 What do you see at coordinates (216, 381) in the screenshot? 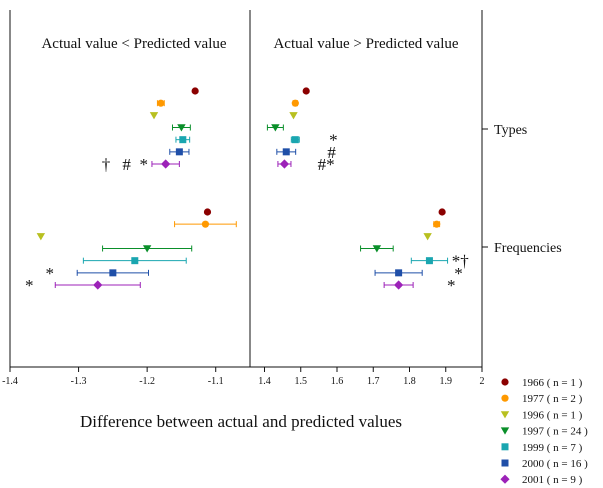
I see `x-tick-label: -1.1` at bounding box center [216, 381].